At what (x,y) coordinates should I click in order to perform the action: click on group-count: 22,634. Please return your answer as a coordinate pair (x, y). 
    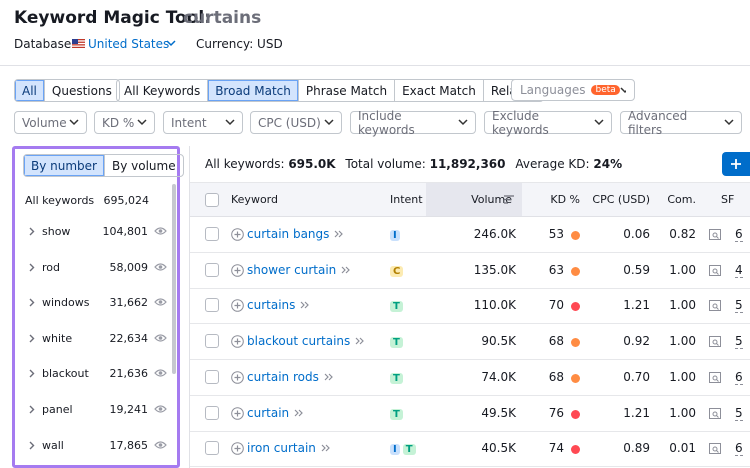
    Looking at the image, I should click on (129, 338).